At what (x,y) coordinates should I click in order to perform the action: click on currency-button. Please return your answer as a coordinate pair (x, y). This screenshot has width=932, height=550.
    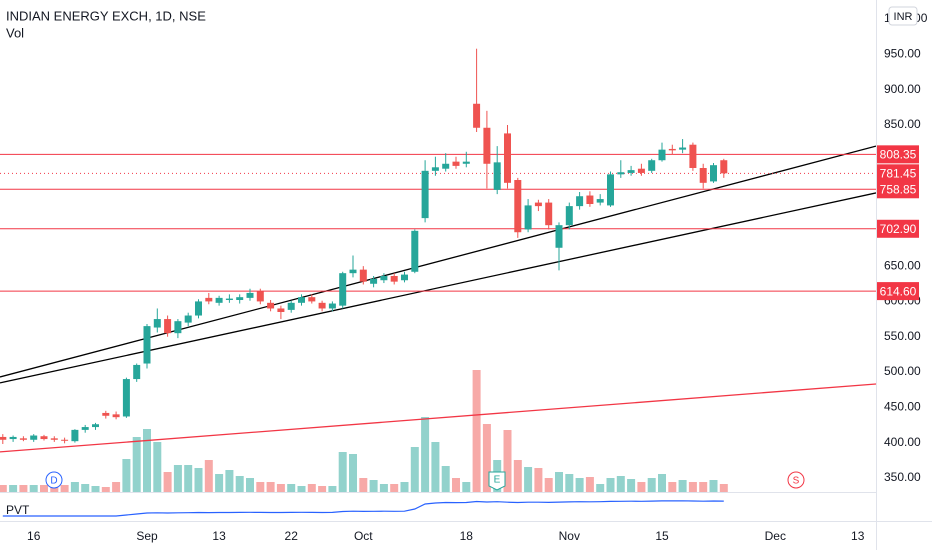
    Looking at the image, I should click on (903, 16).